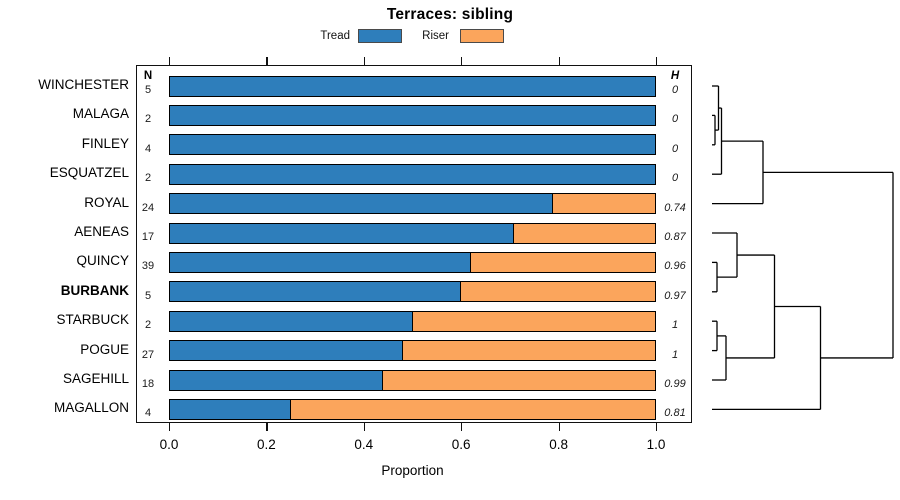  Describe the element at coordinates (94, 290) in the screenshot. I see `row-label-burbank: BURBANK` at that location.